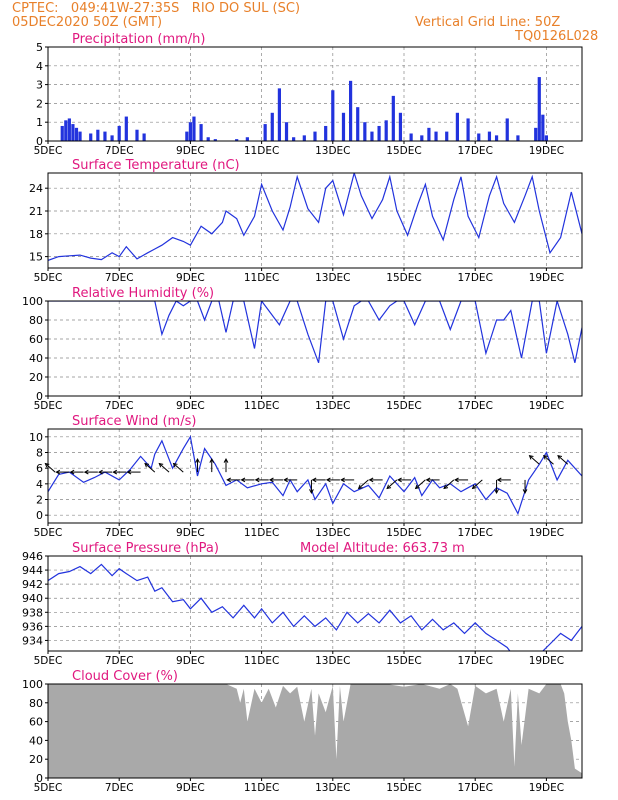 This screenshot has height=800, width=618. Describe the element at coordinates (32, 626) in the screenshot. I see `y-tick-label: 936` at that location.